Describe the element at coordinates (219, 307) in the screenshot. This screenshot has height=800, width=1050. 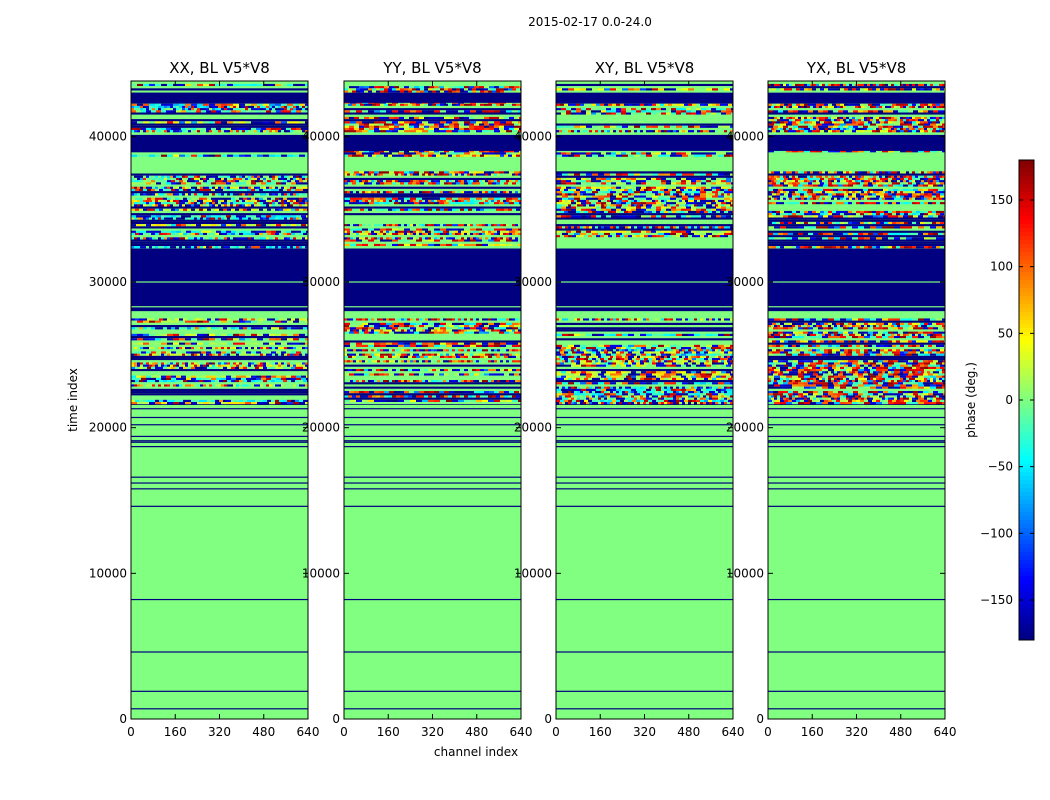
I see `band-line` at that location.